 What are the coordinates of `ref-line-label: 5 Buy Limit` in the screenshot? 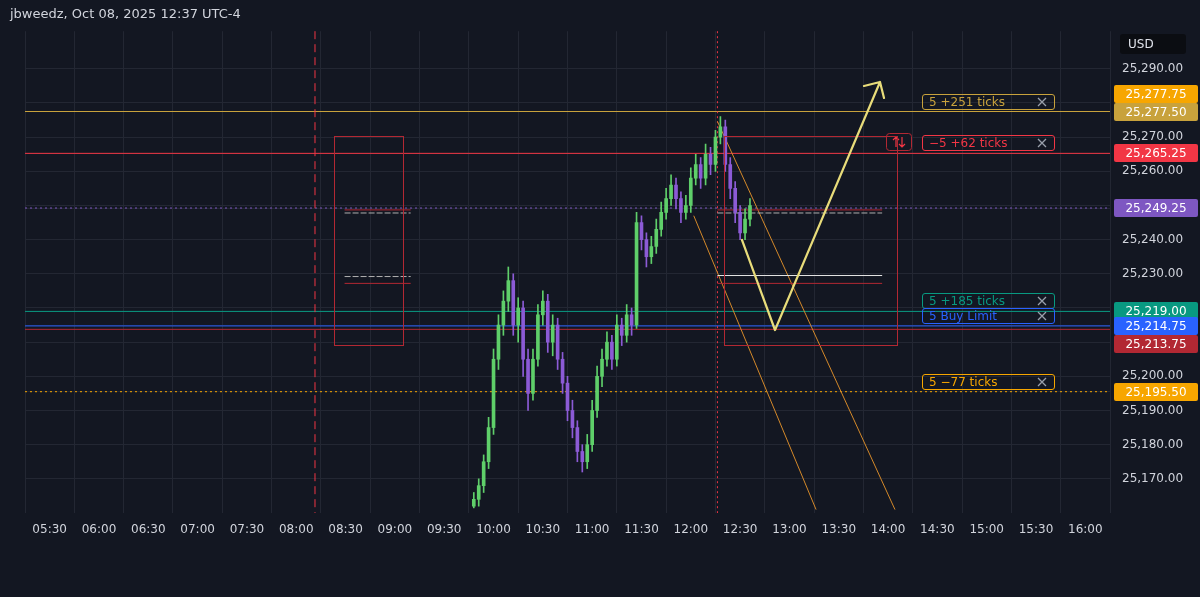 It's located at (988, 315).